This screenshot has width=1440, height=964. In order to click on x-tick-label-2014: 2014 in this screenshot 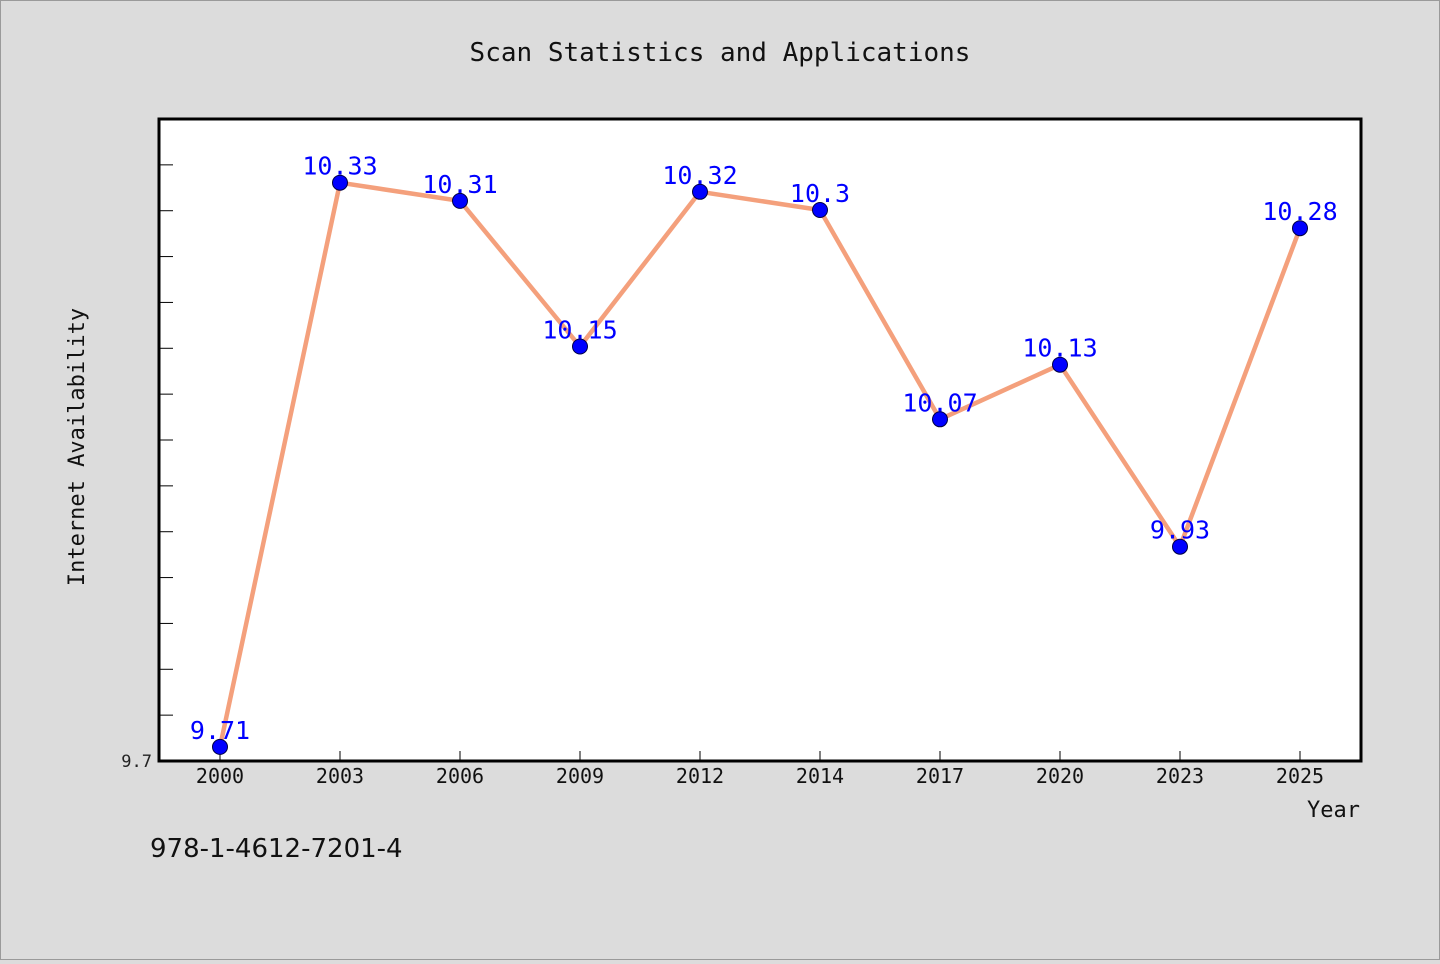, I will do `click(820, 776)`.